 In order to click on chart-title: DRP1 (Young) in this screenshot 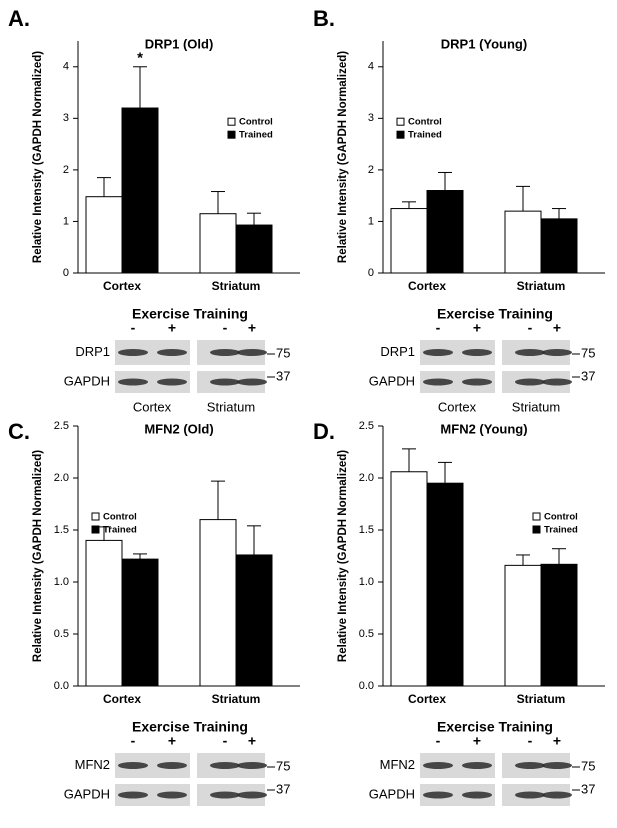, I will do `click(484, 43)`.